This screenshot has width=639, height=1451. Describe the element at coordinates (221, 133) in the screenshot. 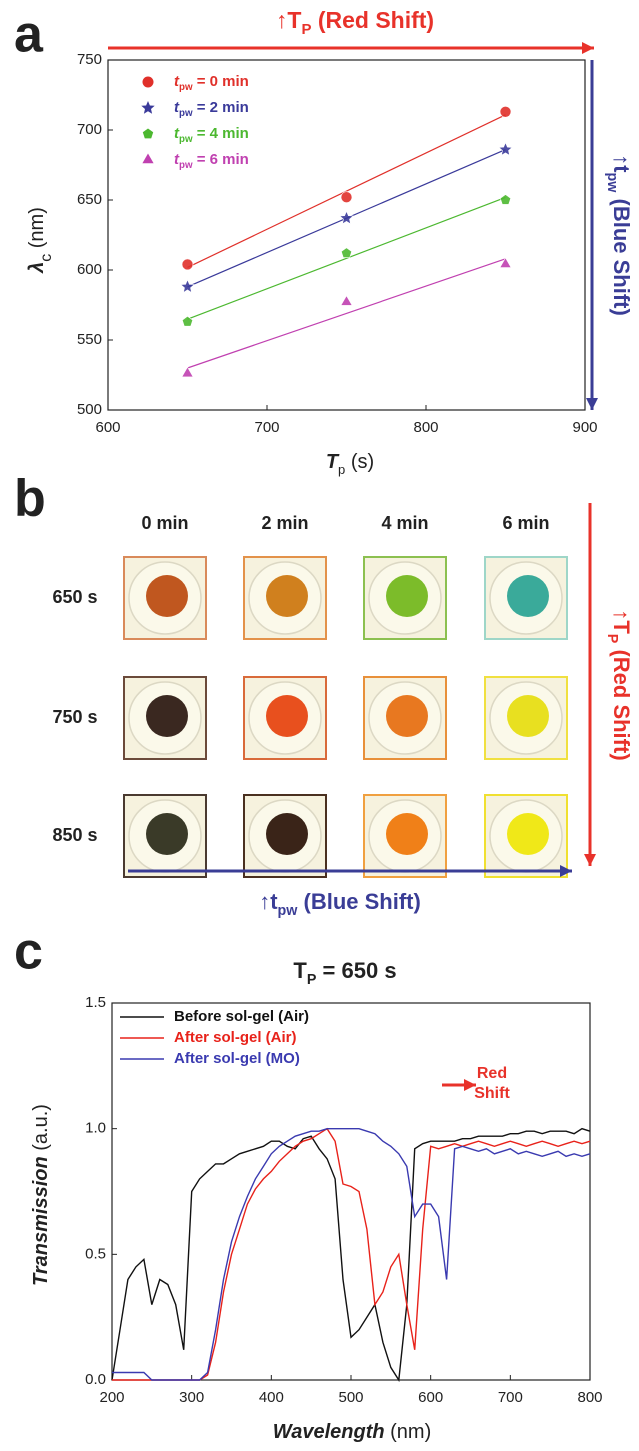

I see `legend-label-part: = 4 min` at that location.